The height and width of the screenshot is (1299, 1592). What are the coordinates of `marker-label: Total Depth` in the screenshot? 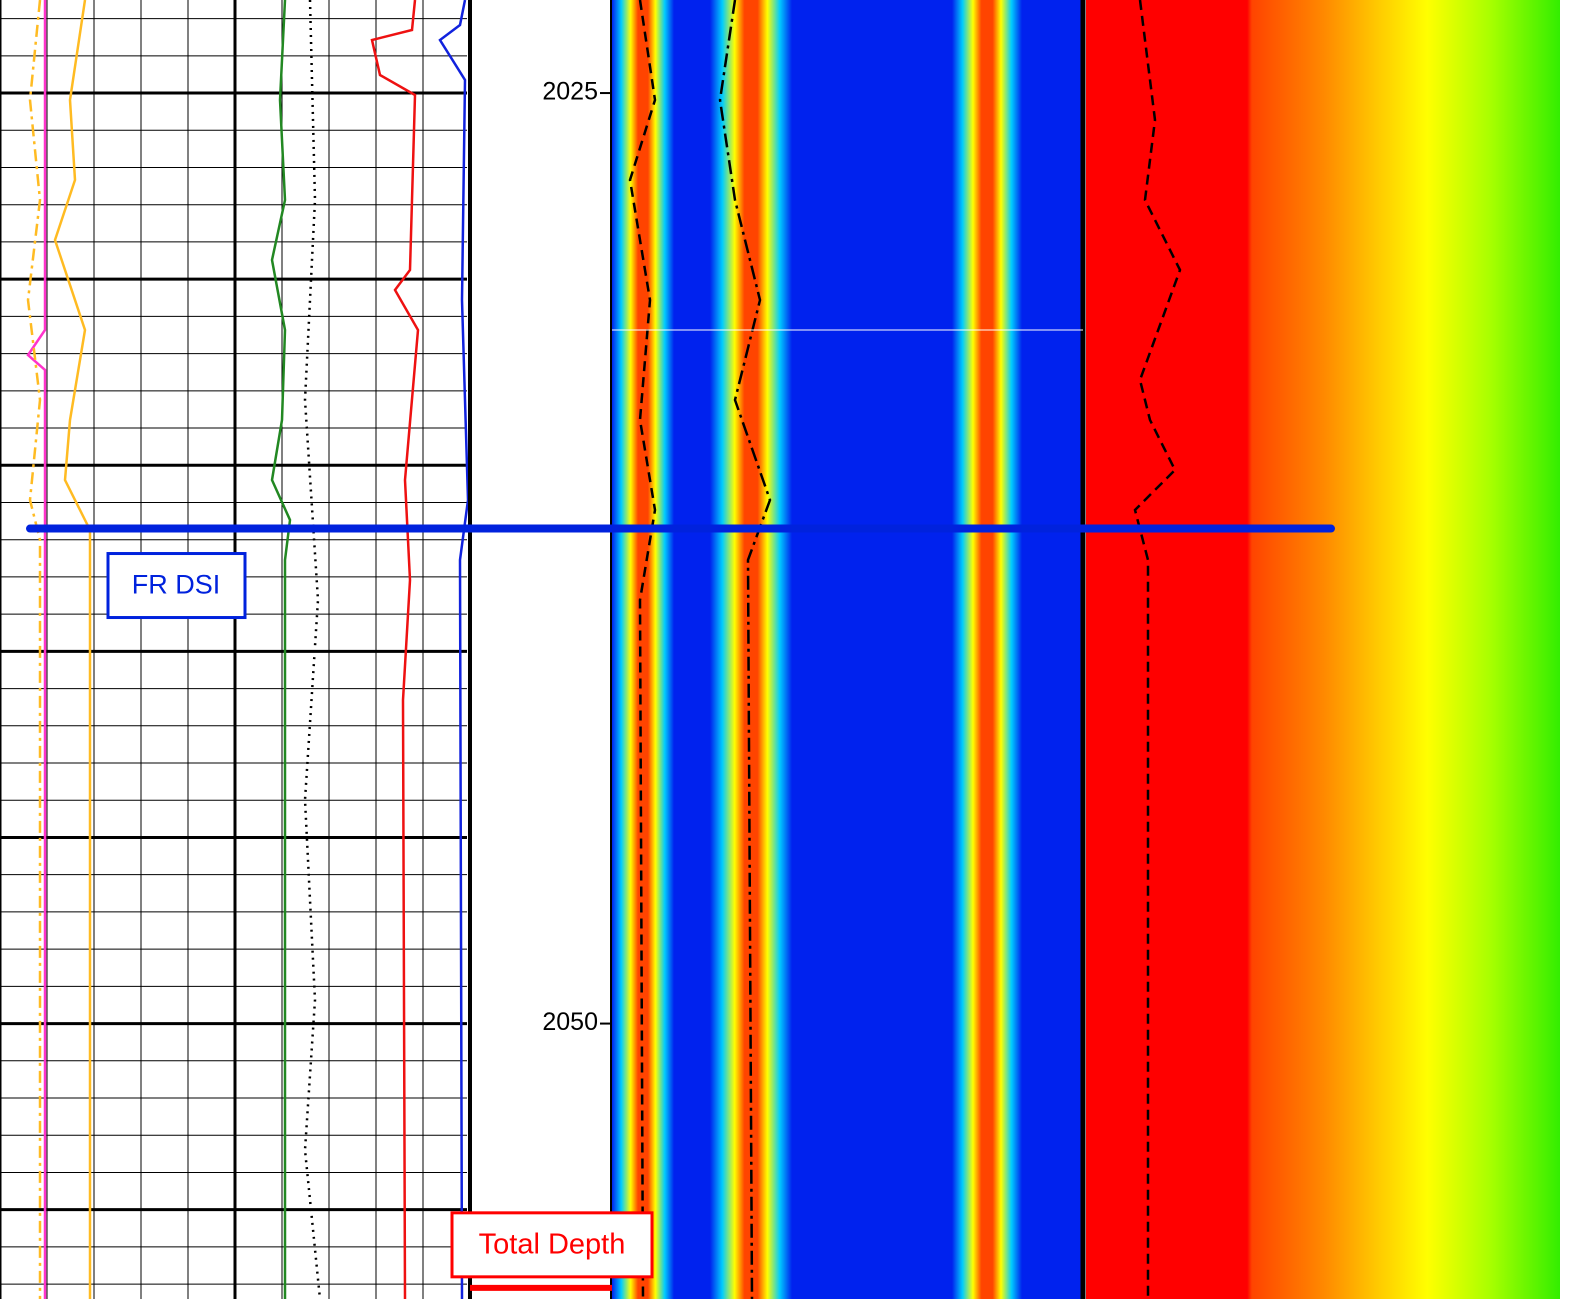 It's located at (552, 1244).